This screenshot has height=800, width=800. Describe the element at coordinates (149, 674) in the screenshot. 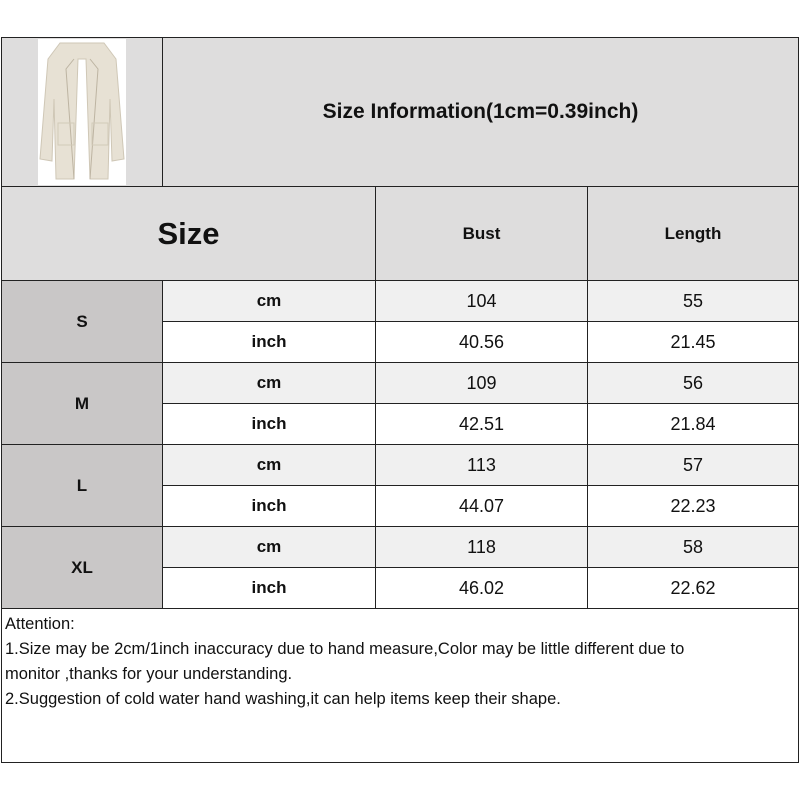

I see `note-1-continued: monitor ,thanks for your understanding.` at that location.